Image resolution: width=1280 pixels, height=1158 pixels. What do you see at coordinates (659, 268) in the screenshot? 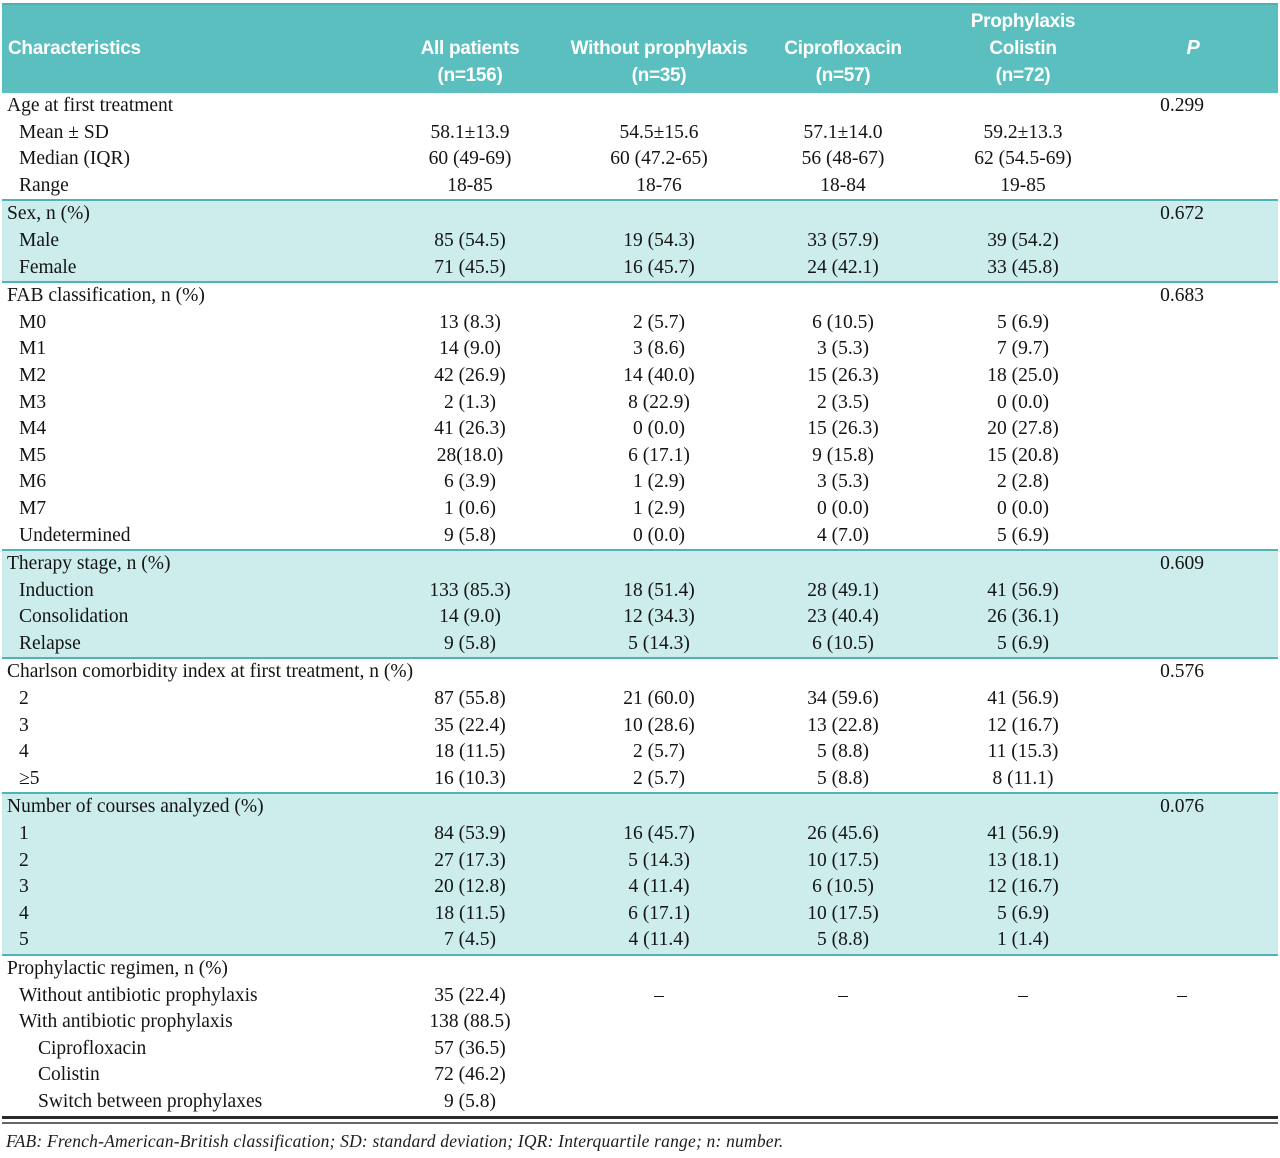
I see `value-cell: 16 (45.7)` at bounding box center [659, 268].